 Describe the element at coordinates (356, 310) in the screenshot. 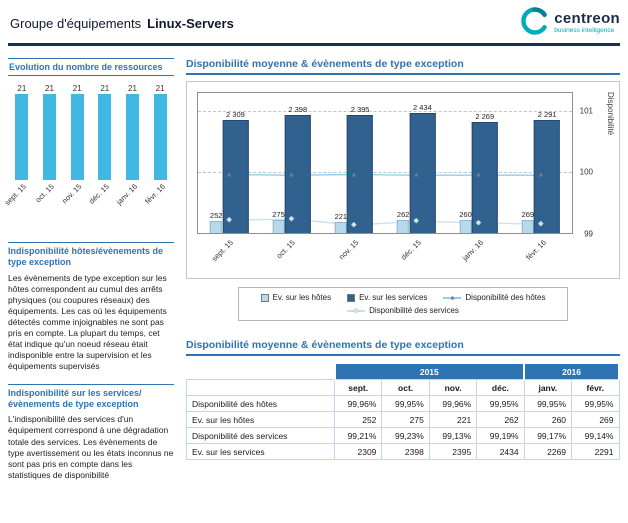

I see `legend-line-marker: ◆` at that location.